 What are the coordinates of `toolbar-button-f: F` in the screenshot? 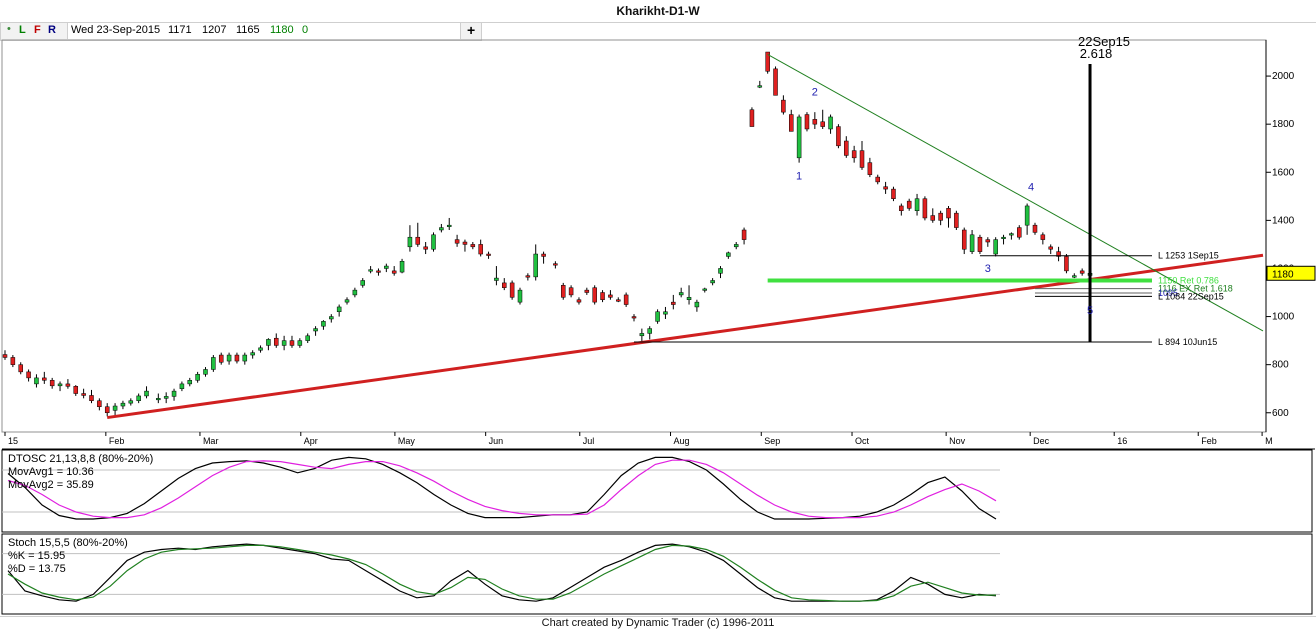 It's located at (37, 30).